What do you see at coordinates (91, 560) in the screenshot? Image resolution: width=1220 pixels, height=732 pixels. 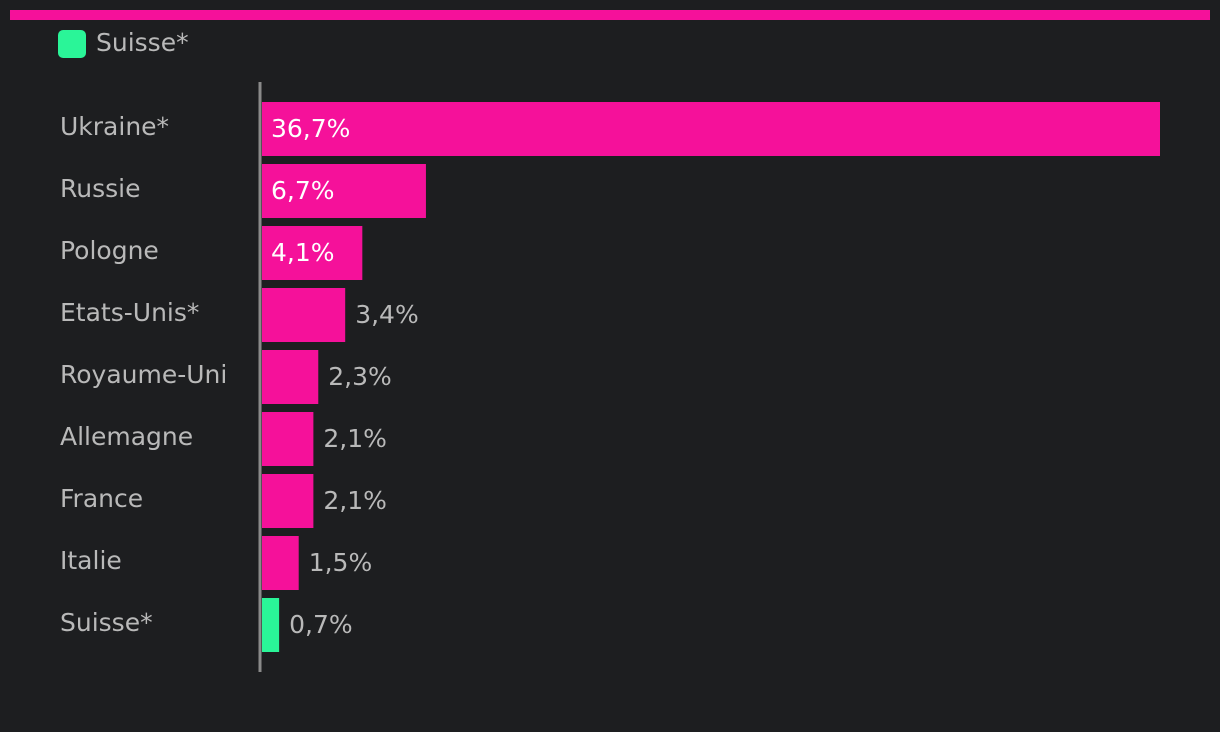 I see `category-label: Italie` at bounding box center [91, 560].